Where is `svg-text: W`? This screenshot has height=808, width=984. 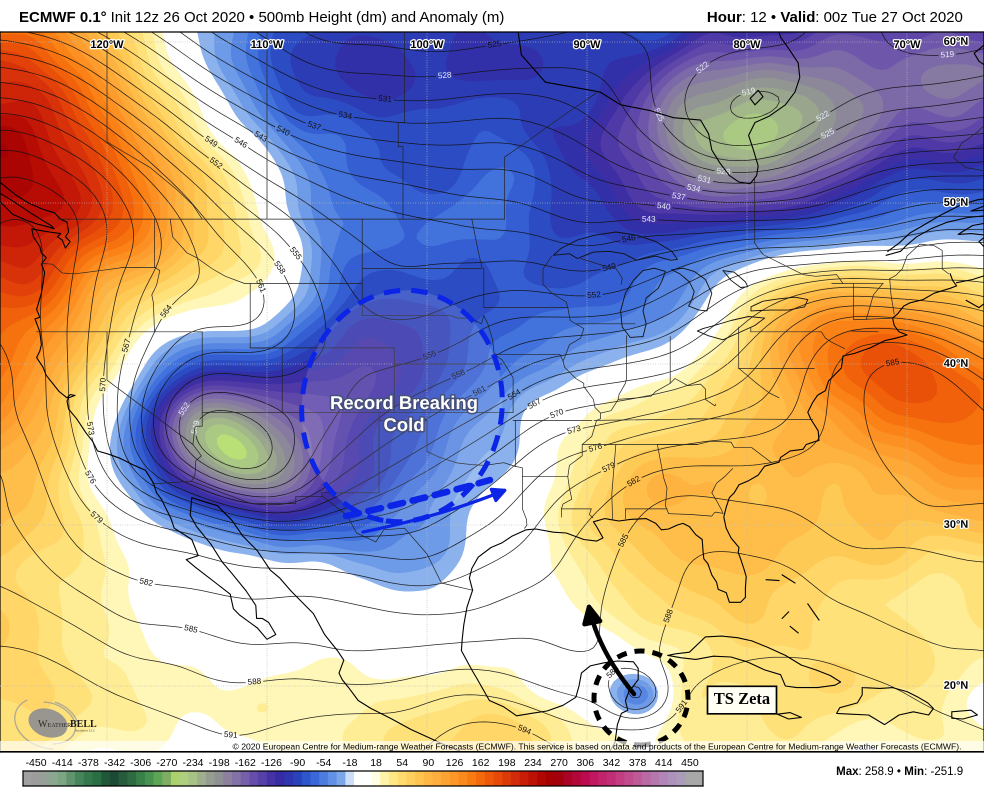 svg-text: W is located at coordinates (43, 724).